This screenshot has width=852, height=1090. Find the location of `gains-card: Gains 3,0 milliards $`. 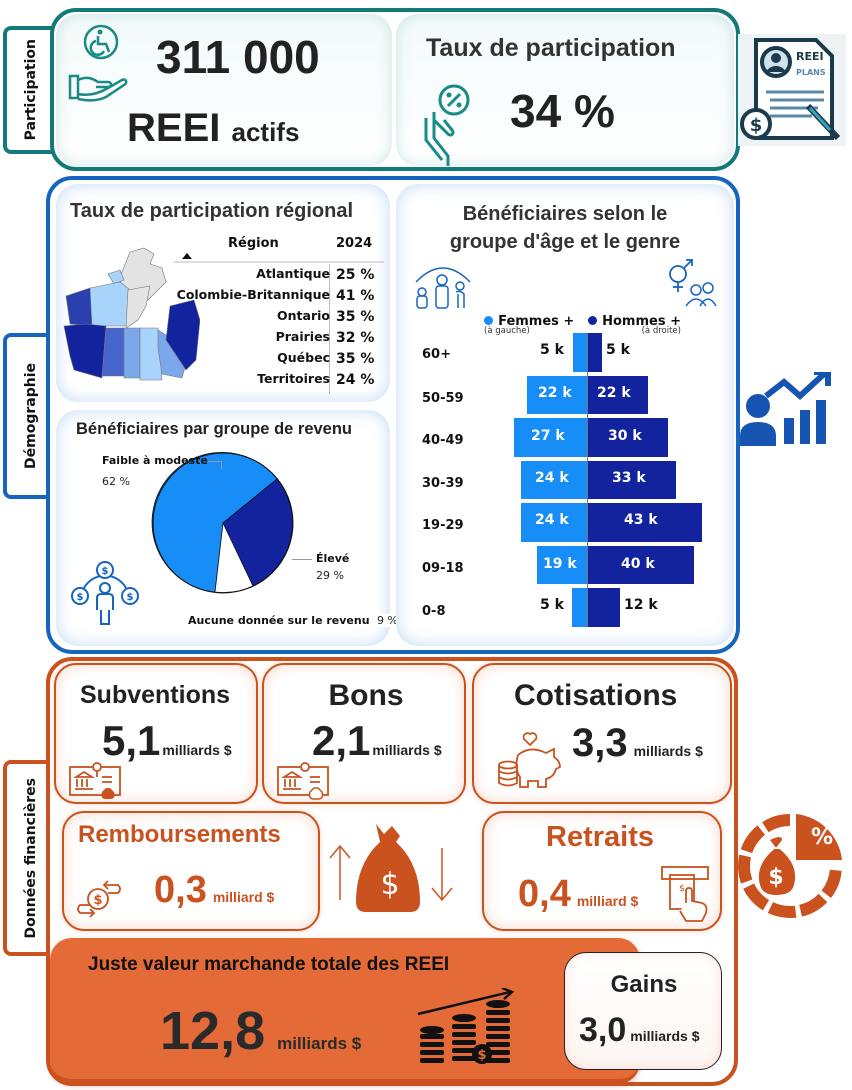

gains-card: Gains 3,0 milliards $ is located at coordinates (643, 1011).